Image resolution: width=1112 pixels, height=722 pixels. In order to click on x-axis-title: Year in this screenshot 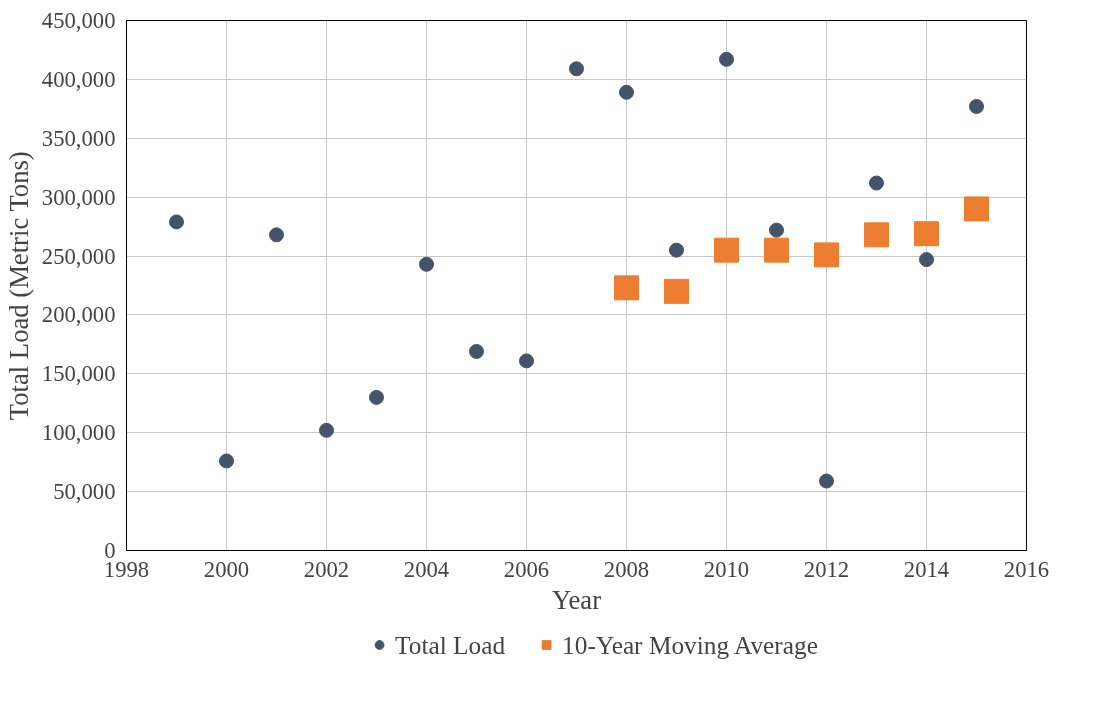, I will do `click(576, 599)`.